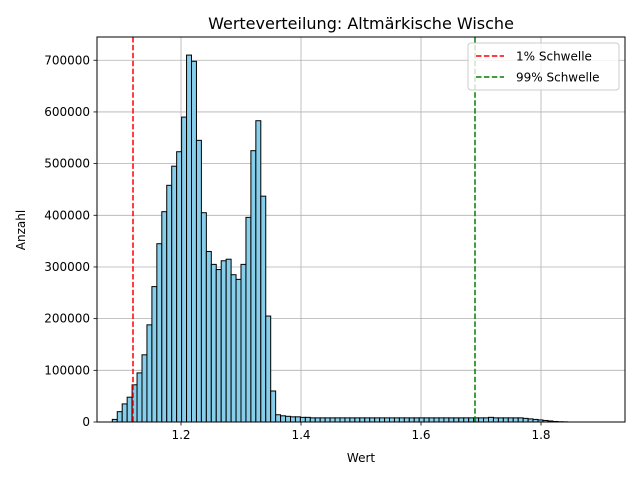 The image size is (640, 480). What do you see at coordinates (67, 112) in the screenshot?
I see `y-tick-label: 600000` at bounding box center [67, 112].